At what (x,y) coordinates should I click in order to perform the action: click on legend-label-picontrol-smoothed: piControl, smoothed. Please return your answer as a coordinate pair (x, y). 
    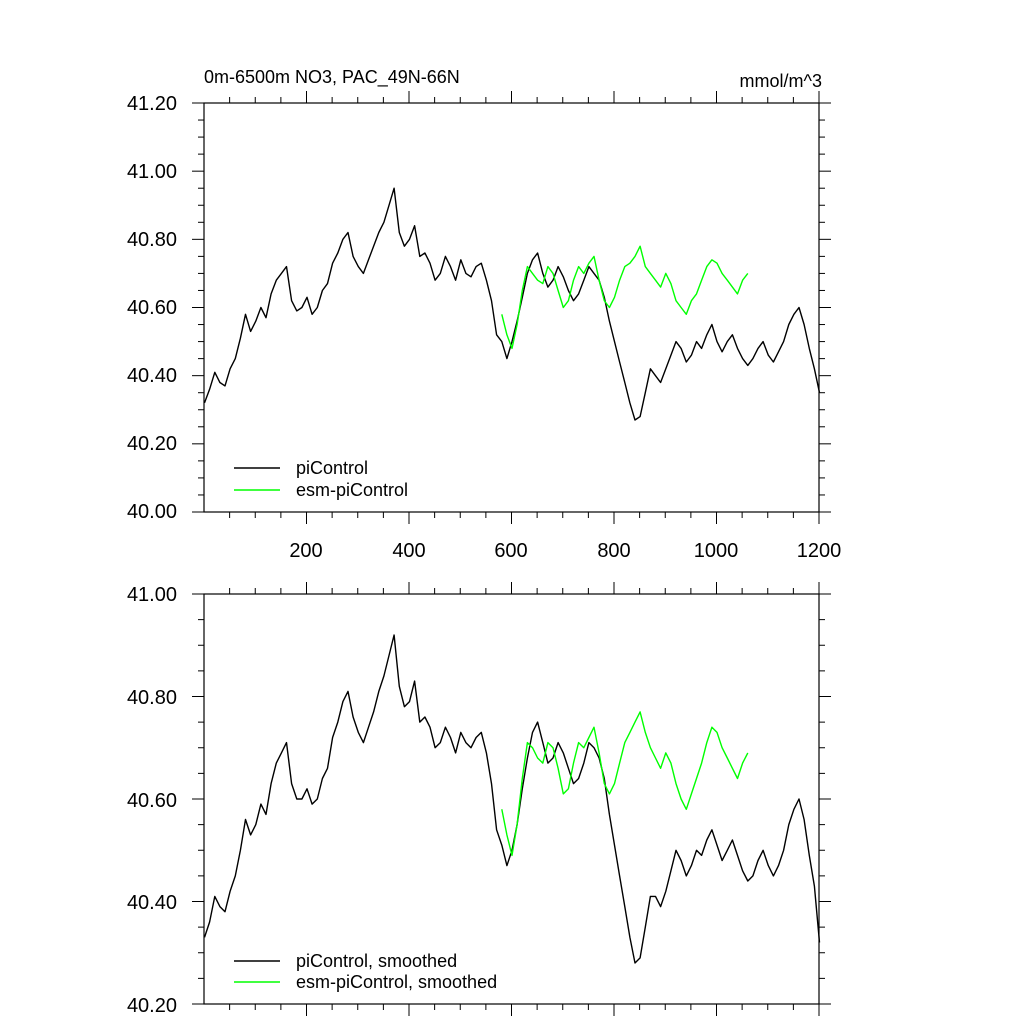
    Looking at the image, I should click on (376, 961).